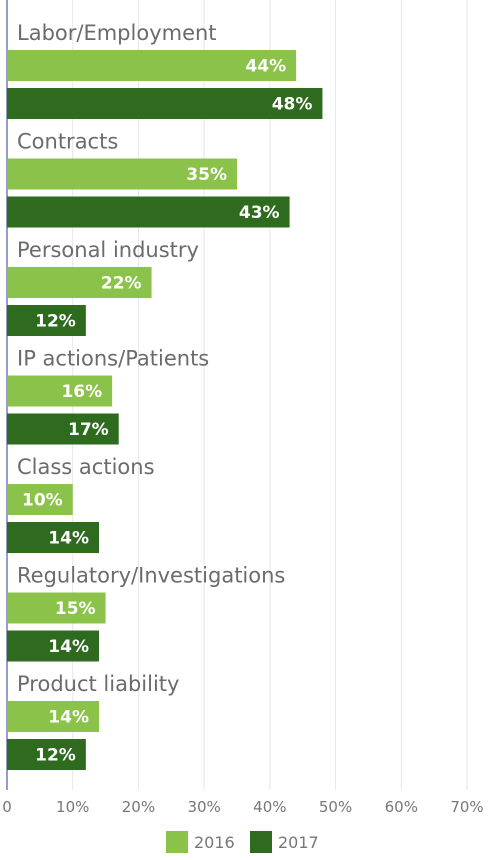 This screenshot has height=860, width=495. I want to click on category-label: Personal industry, so click(108, 250).